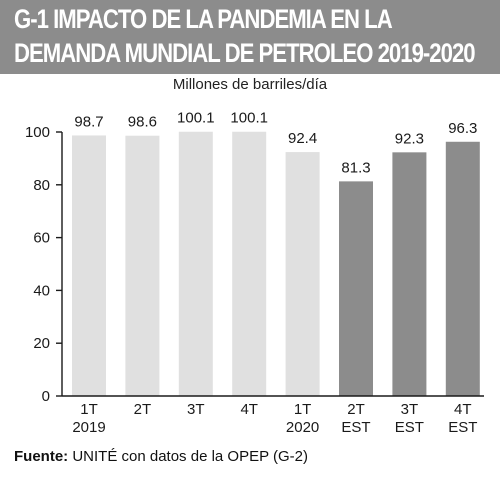 The width and height of the screenshot is (500, 480). What do you see at coordinates (462, 128) in the screenshot?
I see `data-label-7: 96.3` at bounding box center [462, 128].